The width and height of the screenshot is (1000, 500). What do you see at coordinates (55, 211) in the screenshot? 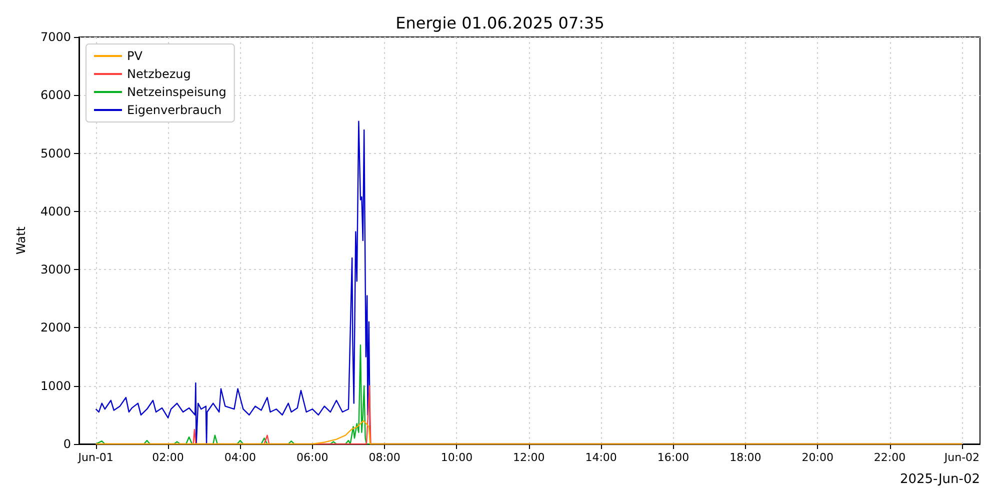
I see `y-tick-label: 4000` at bounding box center [55, 211].